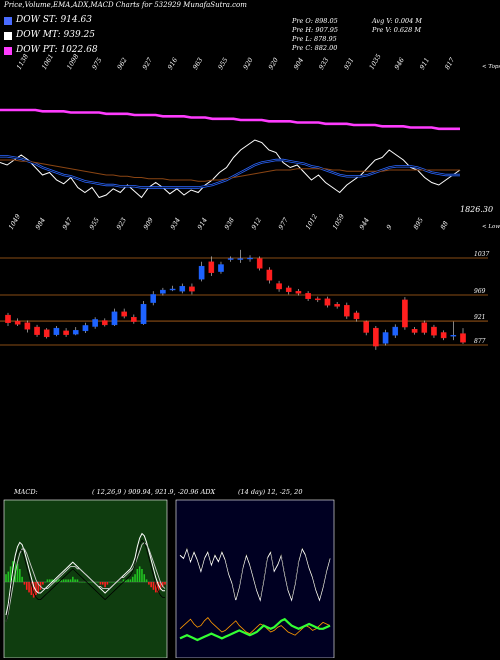 The height and width of the screenshot is (660, 500). I want to click on bottom-label: 909, so click(148, 223).